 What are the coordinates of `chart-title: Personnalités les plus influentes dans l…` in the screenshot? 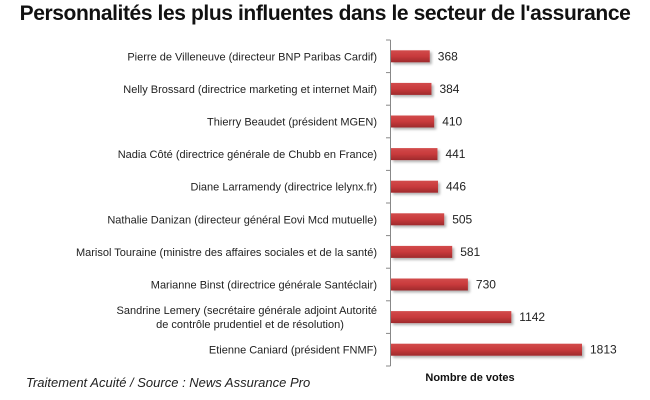 It's located at (325, 13).